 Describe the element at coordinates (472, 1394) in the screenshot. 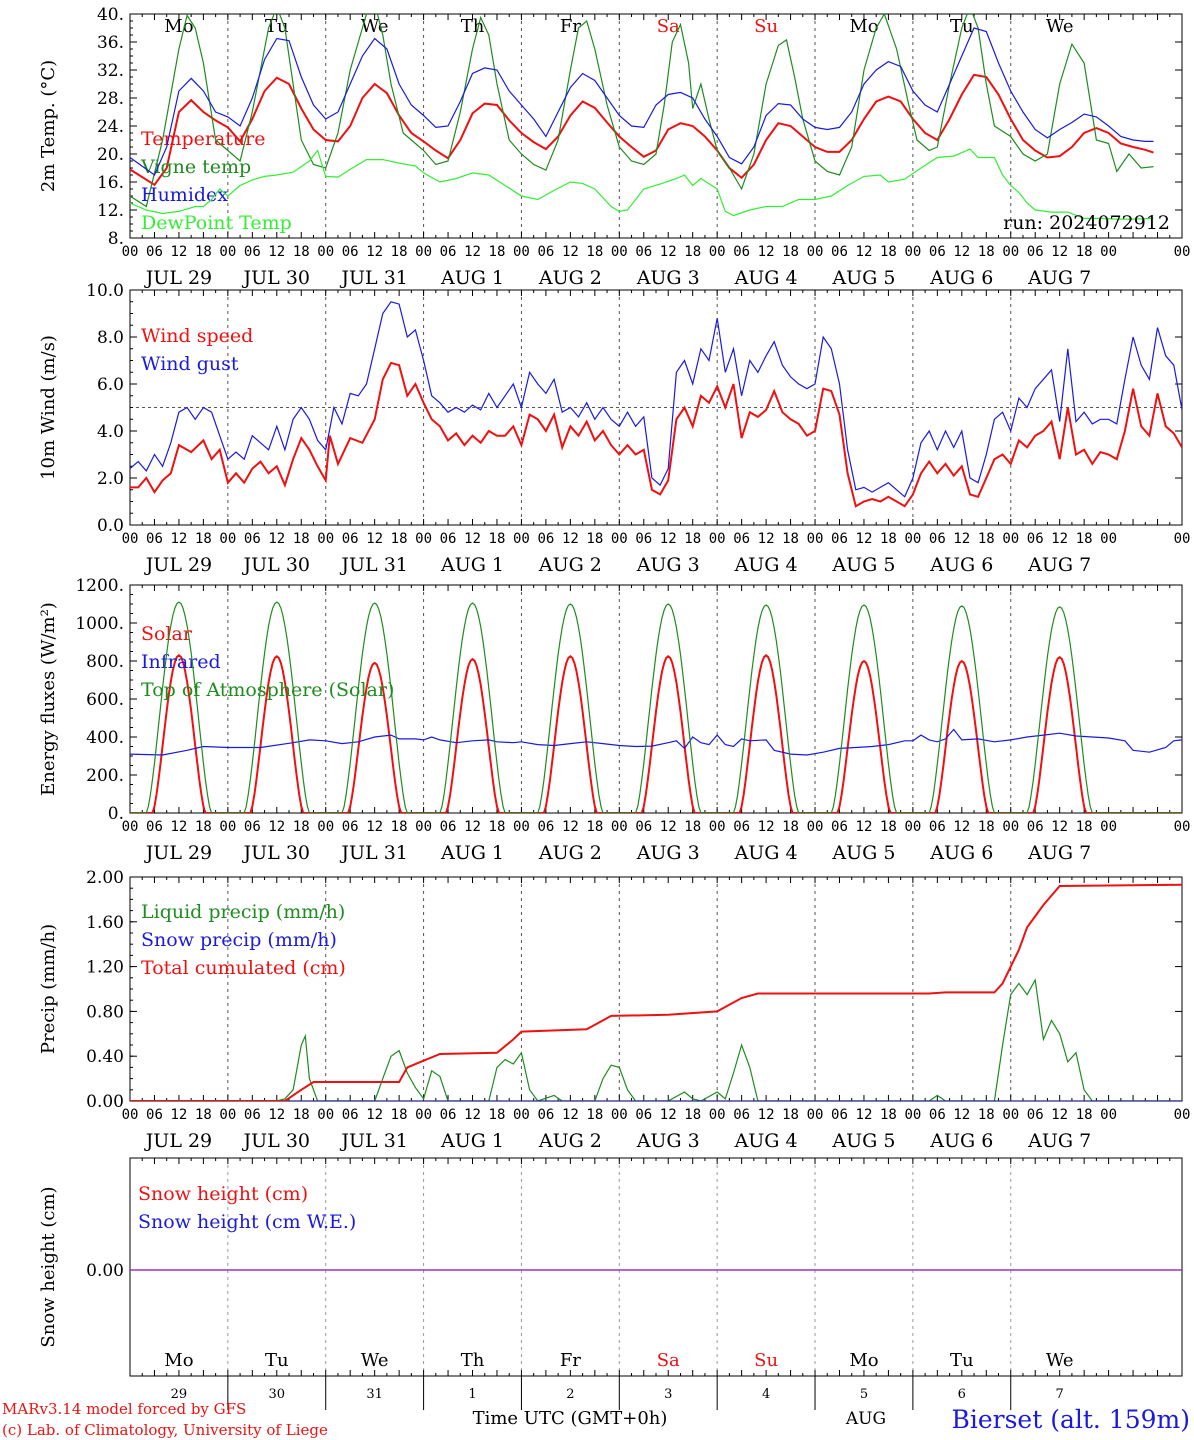

I see `day-number: 1` at that location.